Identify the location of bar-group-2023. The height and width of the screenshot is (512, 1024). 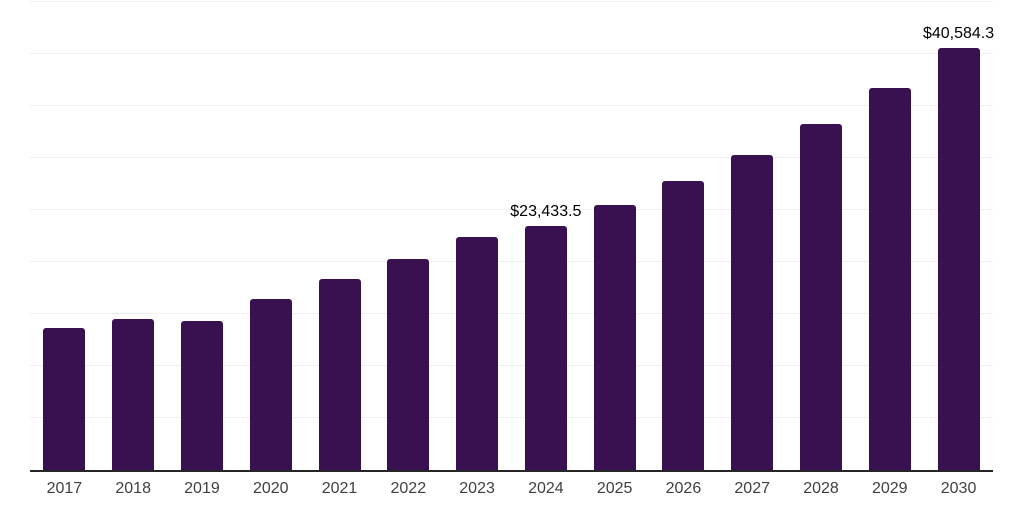
(477, 236).